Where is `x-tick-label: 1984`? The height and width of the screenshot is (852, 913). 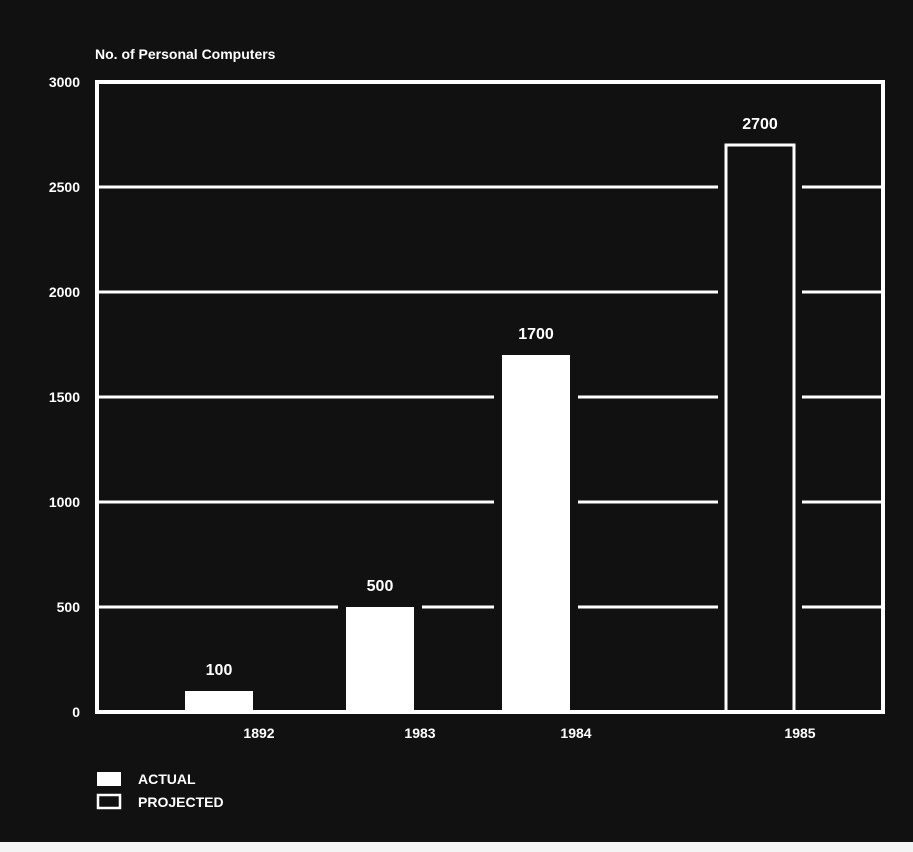
x-tick-label: 1984 is located at coordinates (575, 733).